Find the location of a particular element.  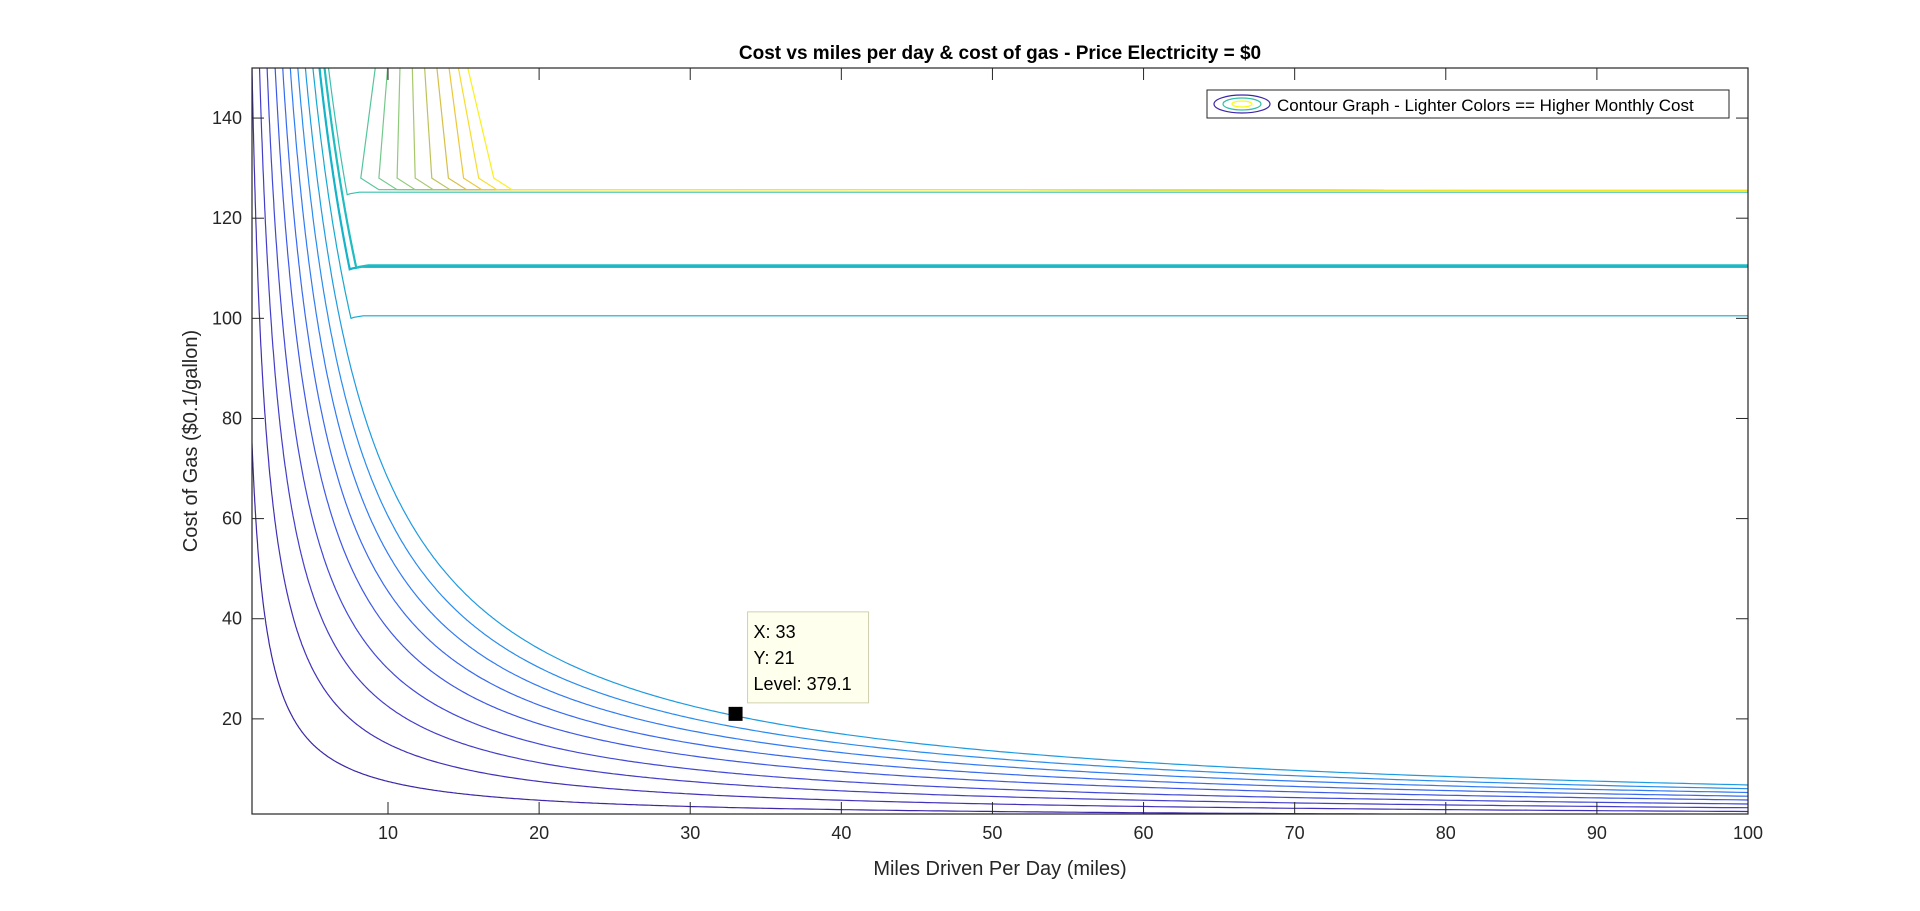

datatip-x: X: 33 is located at coordinates (775, 632).